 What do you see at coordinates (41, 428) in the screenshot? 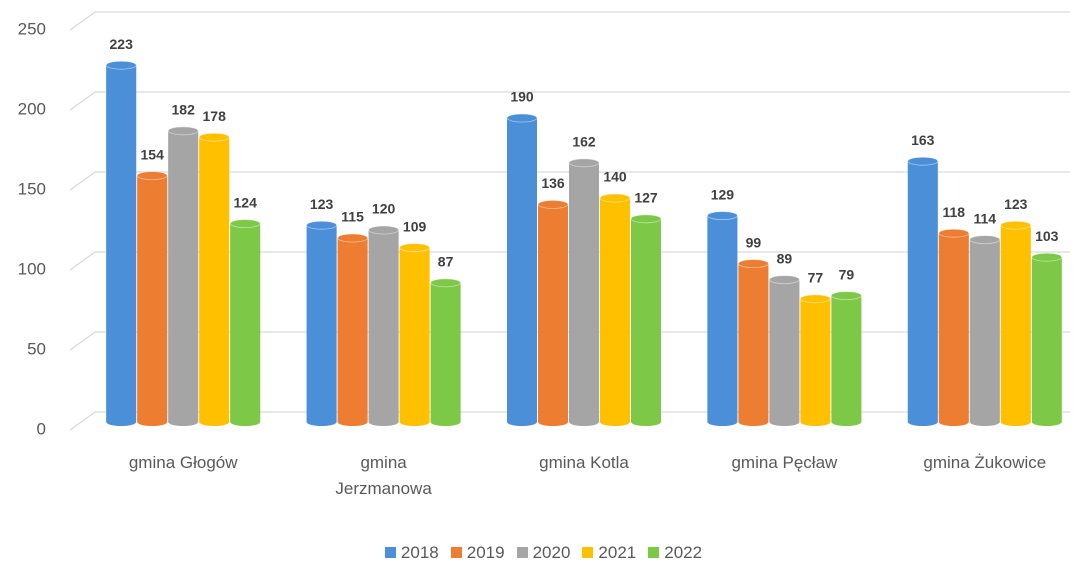
I see `y-tick-label: 0` at bounding box center [41, 428].